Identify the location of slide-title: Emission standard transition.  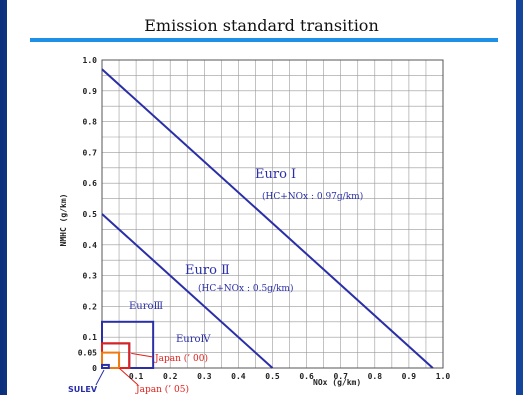
(261, 25).